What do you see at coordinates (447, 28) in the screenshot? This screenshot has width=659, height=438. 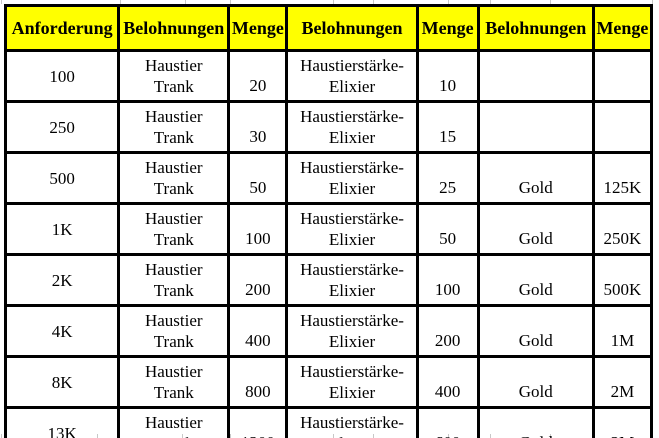 I see `header-menge-2: Menge` at bounding box center [447, 28].